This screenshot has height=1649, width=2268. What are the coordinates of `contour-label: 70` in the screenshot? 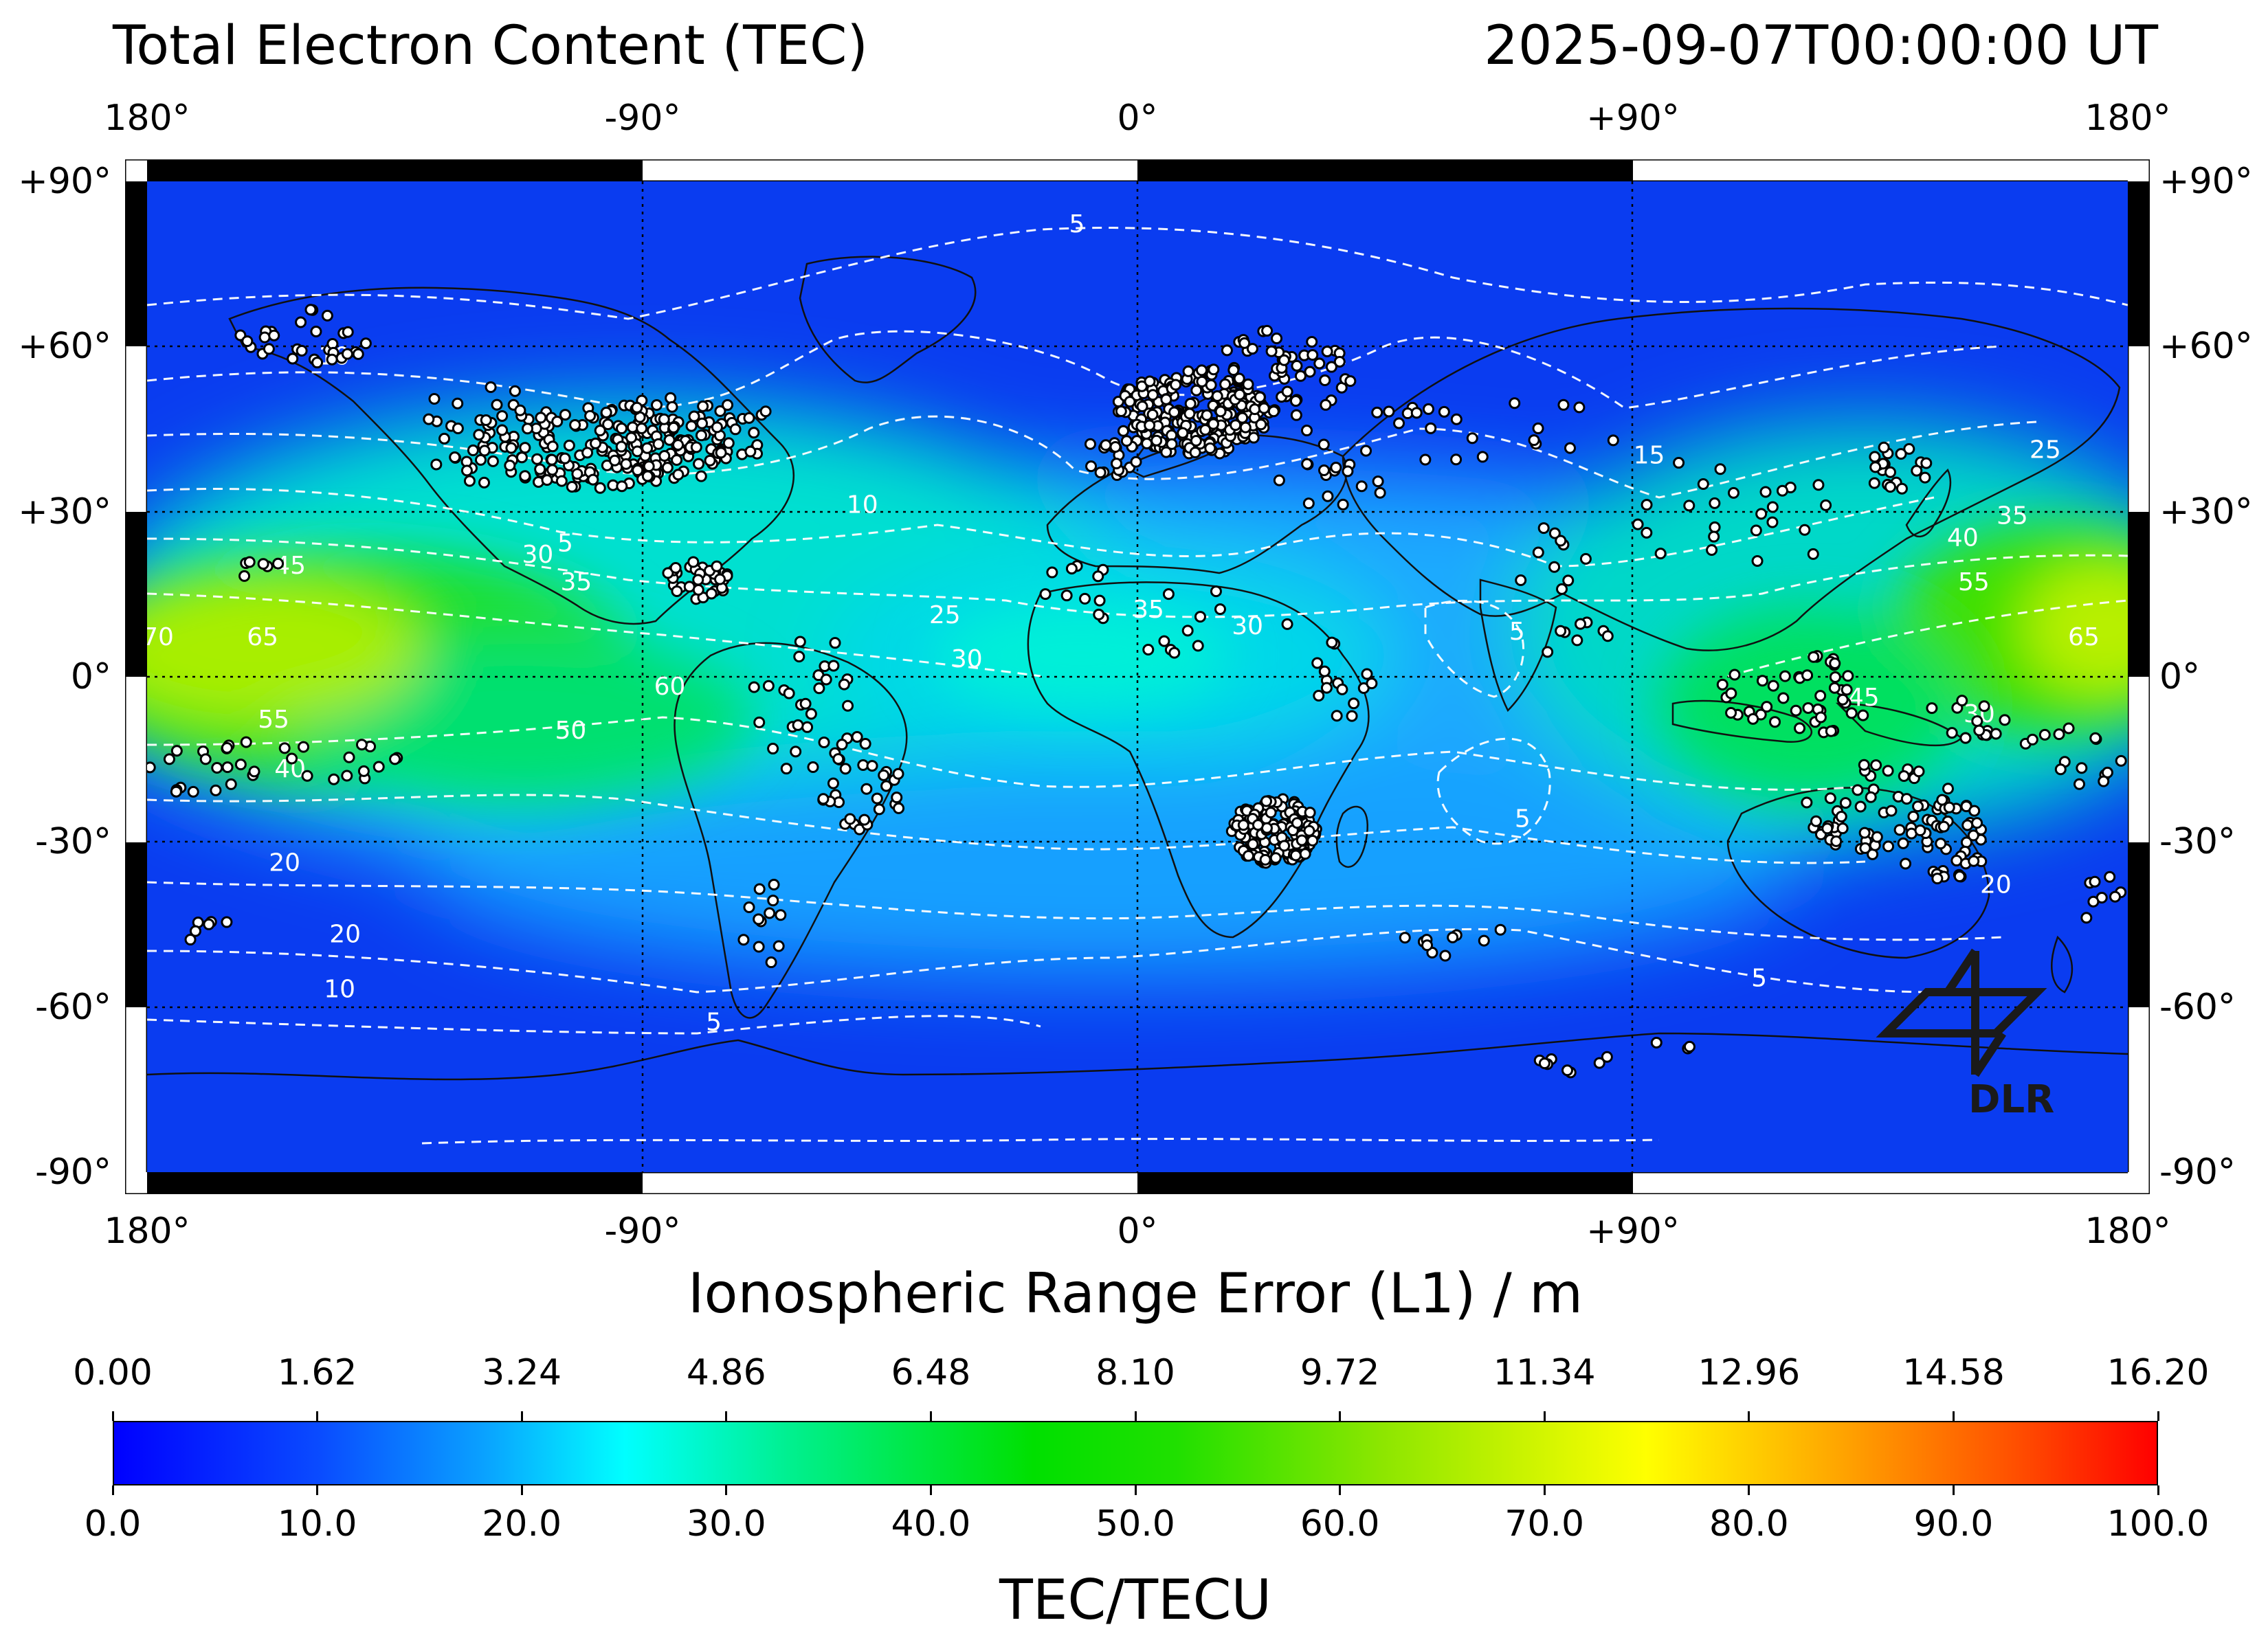 It's located at (160, 637).